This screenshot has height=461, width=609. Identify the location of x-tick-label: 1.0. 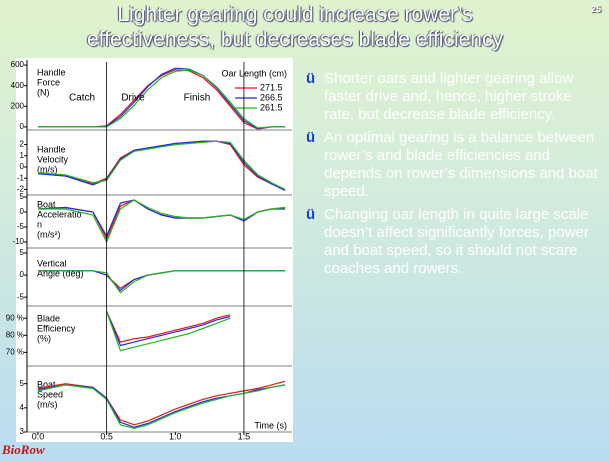
(175, 436).